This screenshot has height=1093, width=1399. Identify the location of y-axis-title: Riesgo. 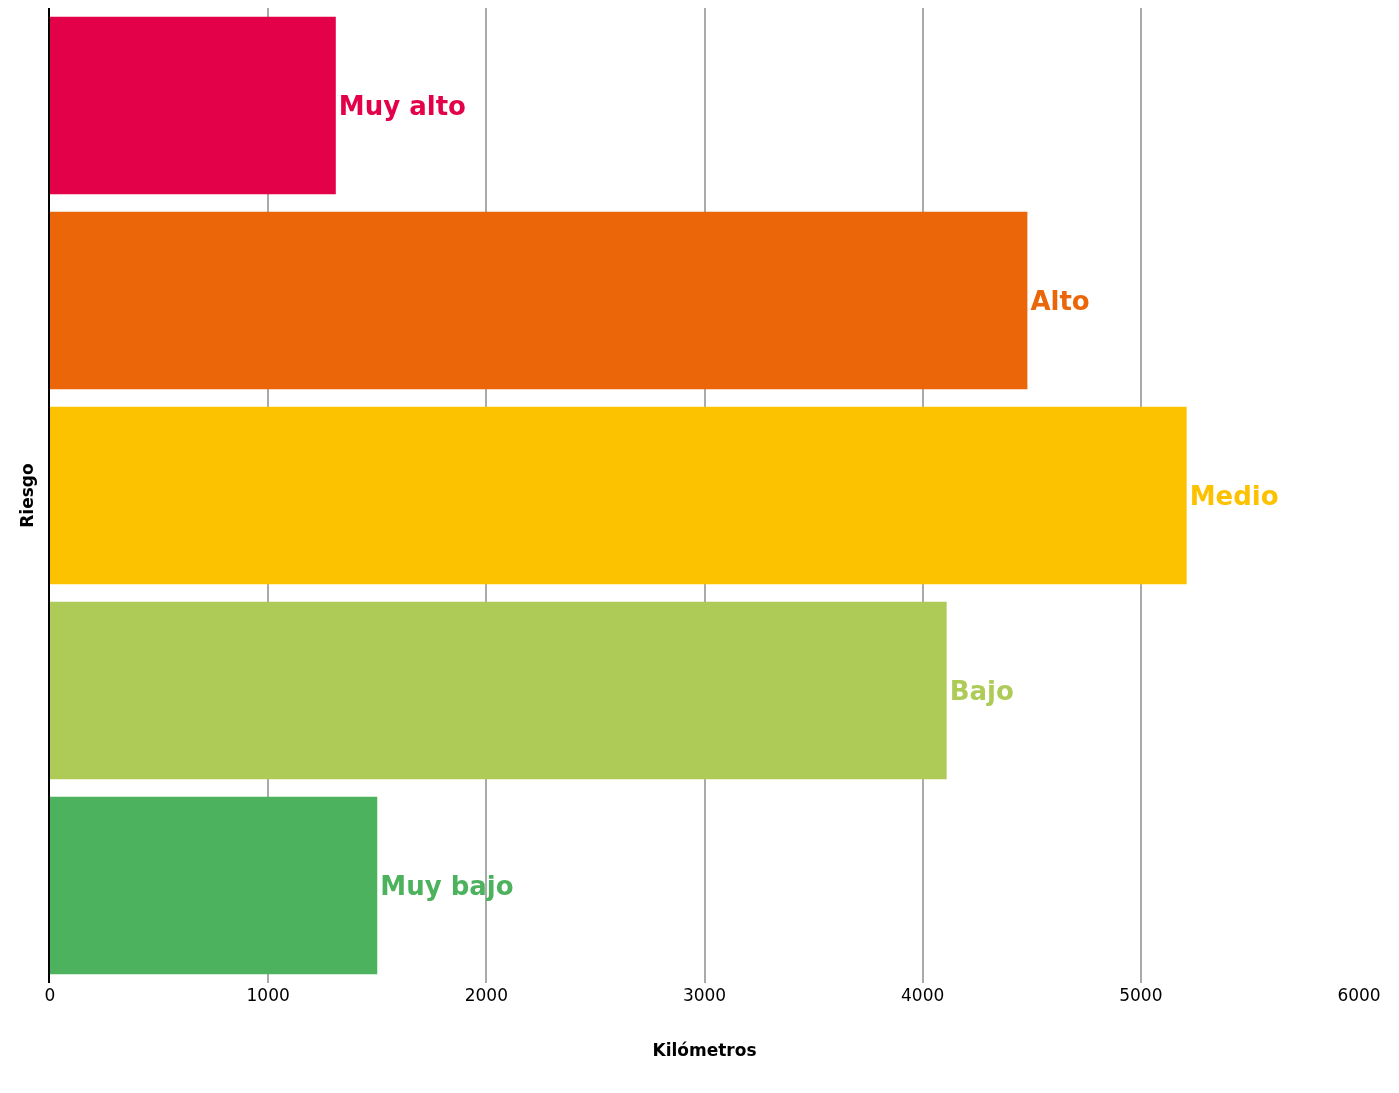
(27, 495).